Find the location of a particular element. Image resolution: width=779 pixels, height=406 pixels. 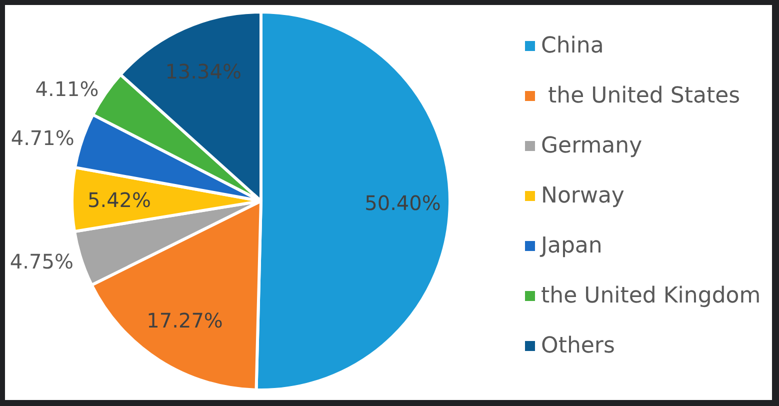

legend-label: Germany is located at coordinates (591, 146).